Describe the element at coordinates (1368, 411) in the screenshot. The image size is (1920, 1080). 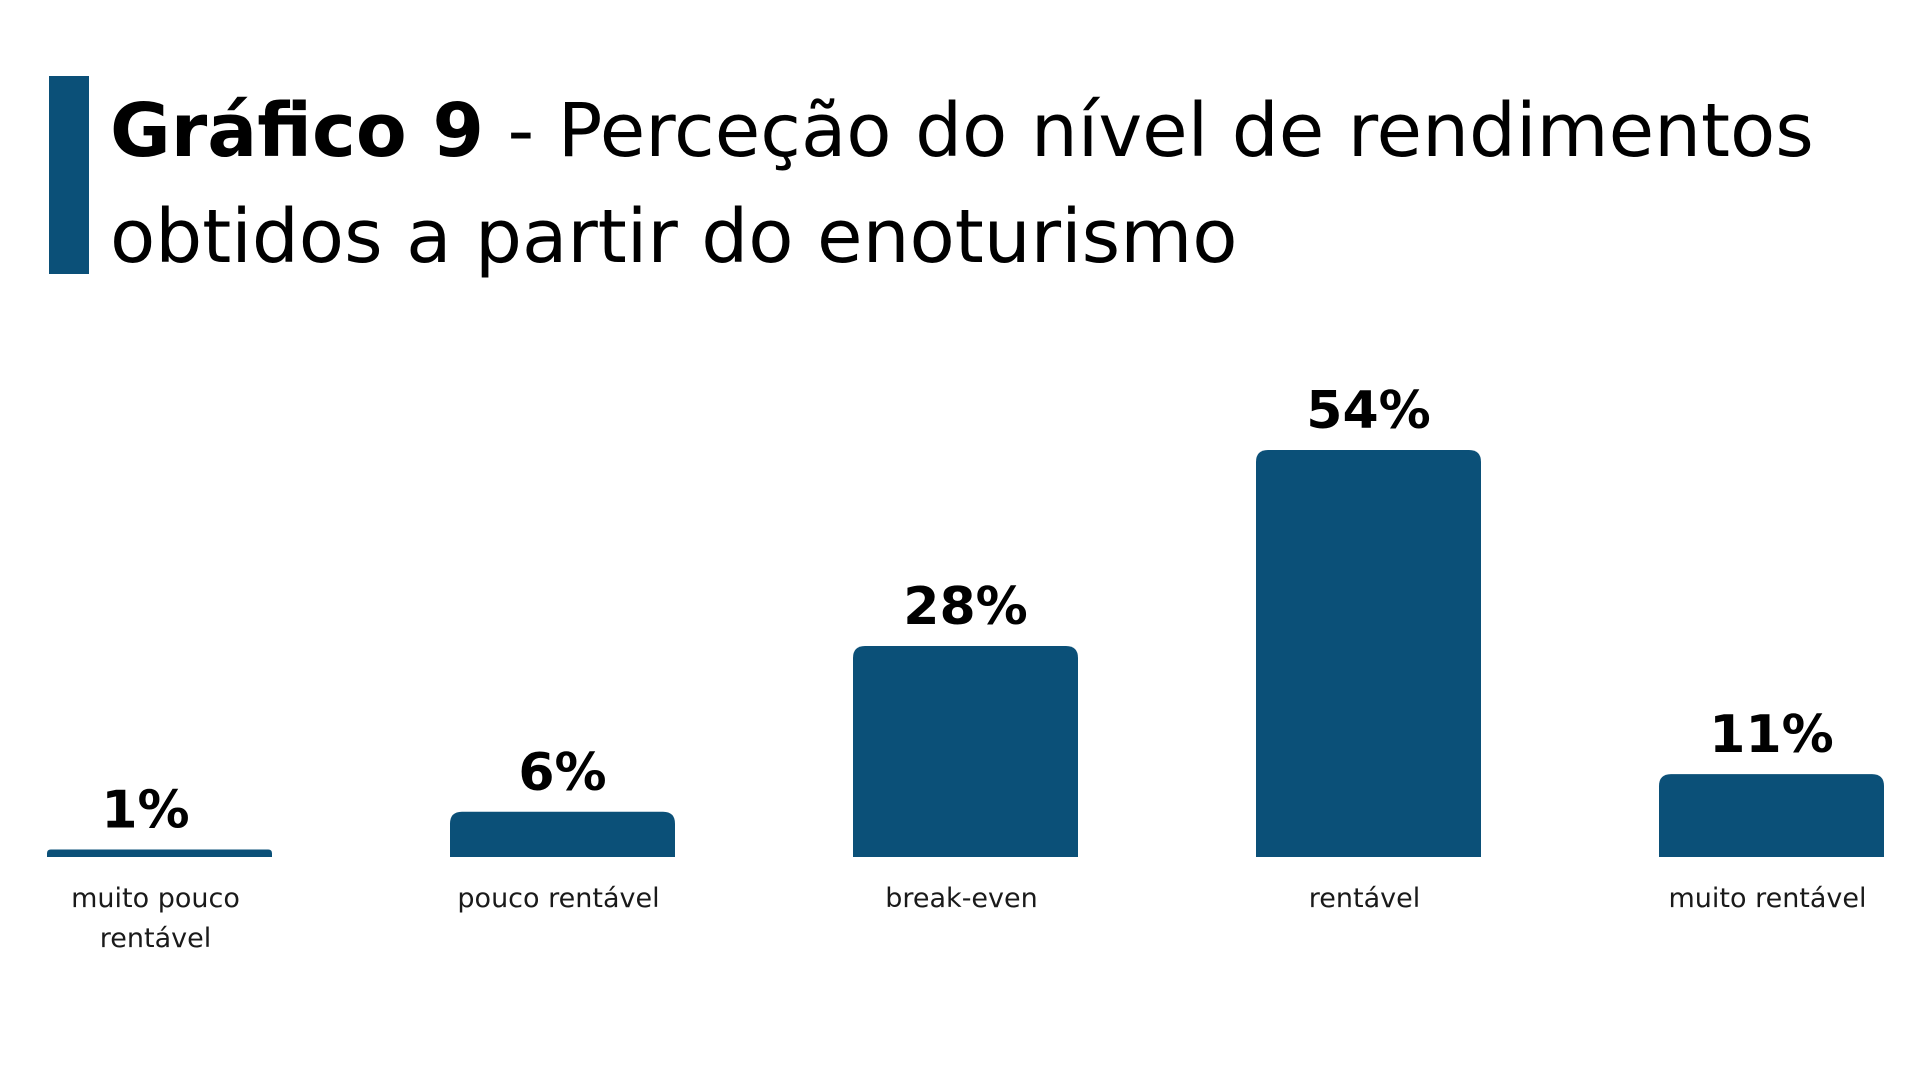
I see `value-label-3: 54%` at that location.